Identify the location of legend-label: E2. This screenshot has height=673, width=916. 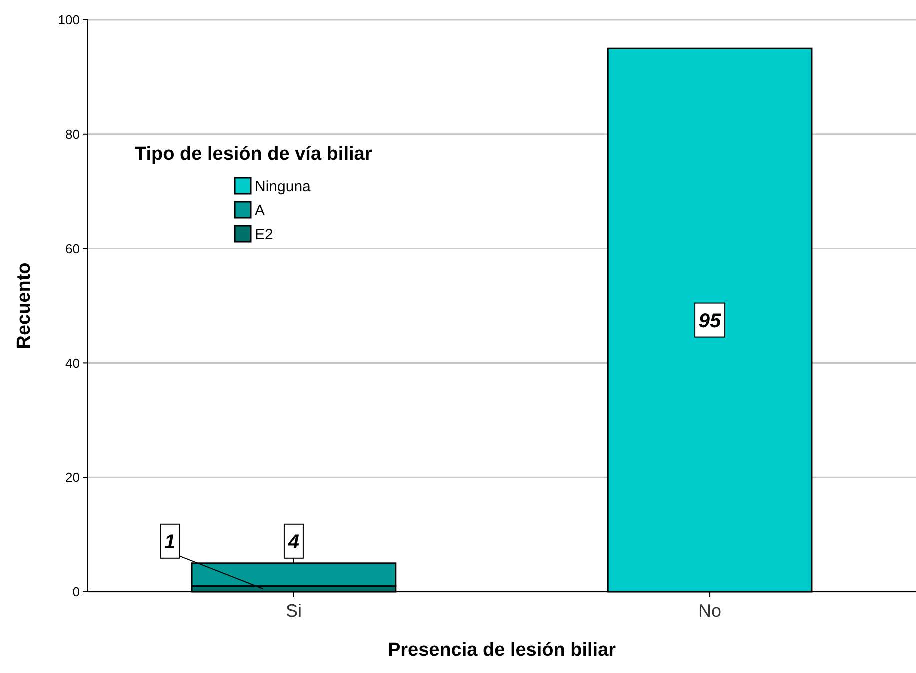
(264, 235).